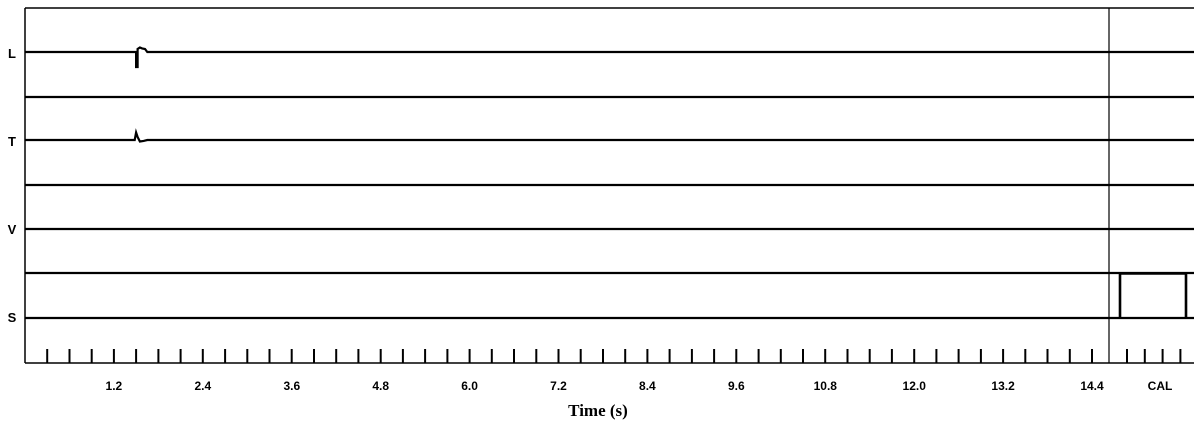  What do you see at coordinates (202, 386) in the screenshot?
I see `x-tick-label: 2.4` at bounding box center [202, 386].